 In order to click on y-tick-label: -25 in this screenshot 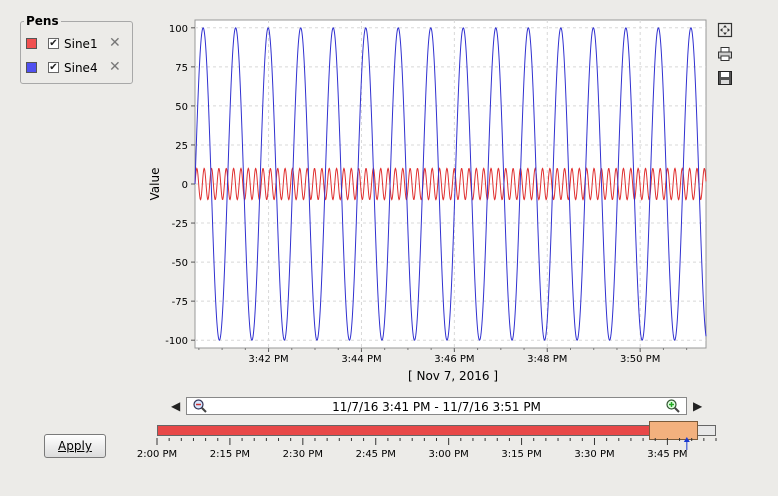, I will do `click(180, 224)`.